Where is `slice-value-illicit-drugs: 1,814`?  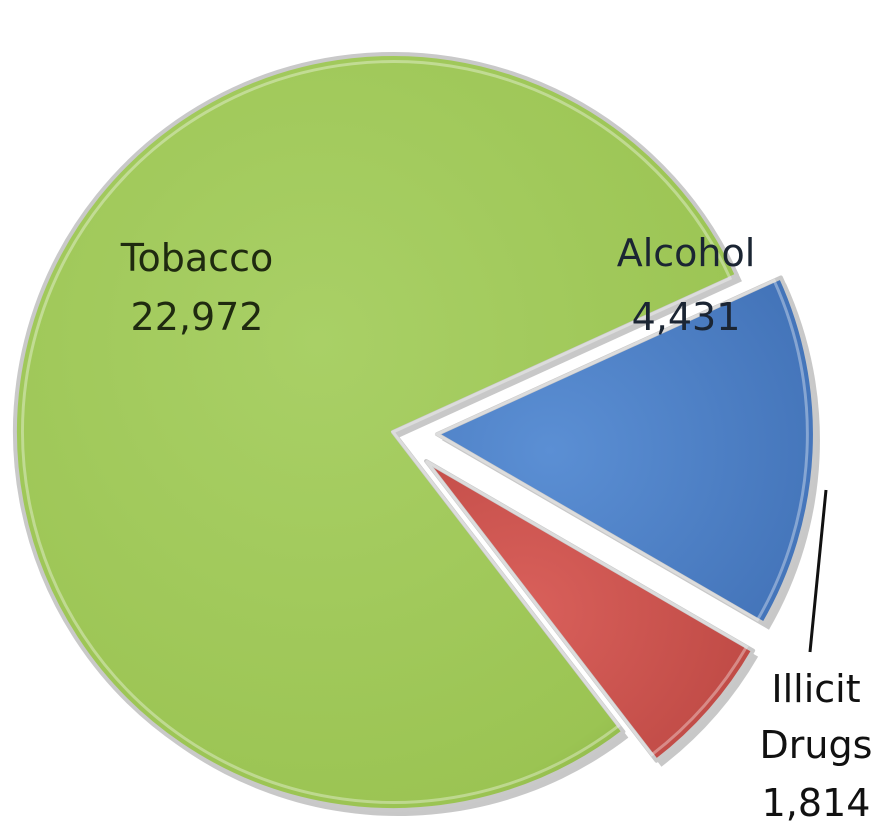
slice-value-illicit-drugs: 1,814 is located at coordinates (816, 803).